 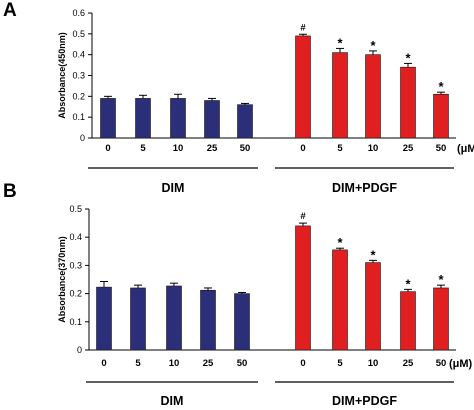 I want to click on y-tick-label: 0.6, so click(x=78, y=13).